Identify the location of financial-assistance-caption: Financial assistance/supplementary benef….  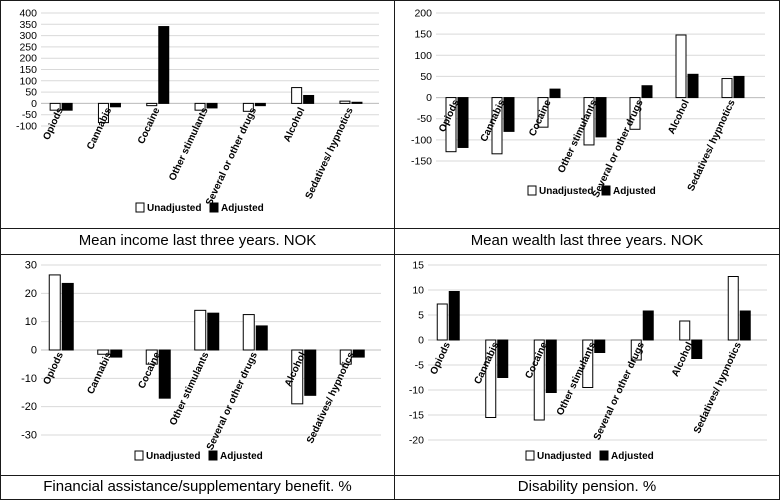
(197, 486).